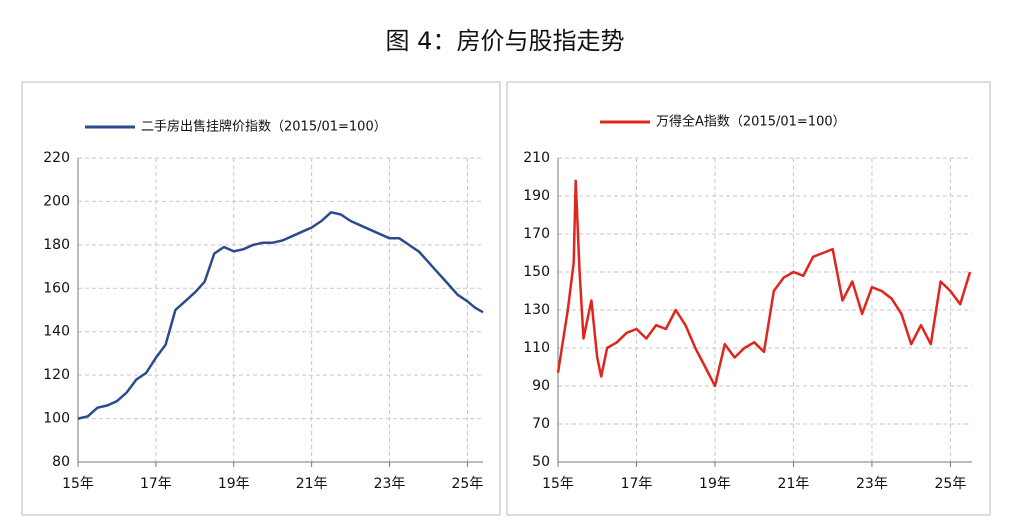  What do you see at coordinates (541, 386) in the screenshot?
I see `y-tick-label: 90` at bounding box center [541, 386].